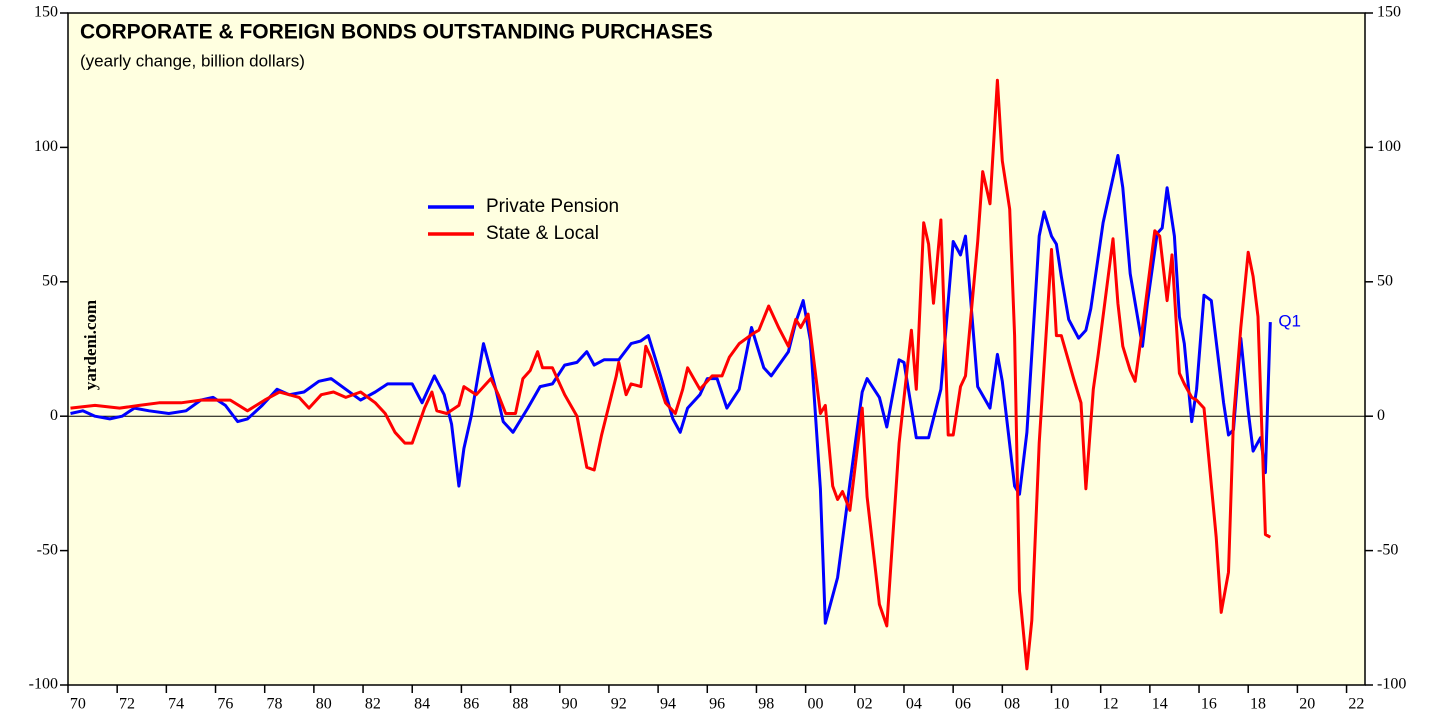 The image size is (1439, 719). What do you see at coordinates (324, 704) in the screenshot?
I see `x-tick-label: 80` at bounding box center [324, 704].